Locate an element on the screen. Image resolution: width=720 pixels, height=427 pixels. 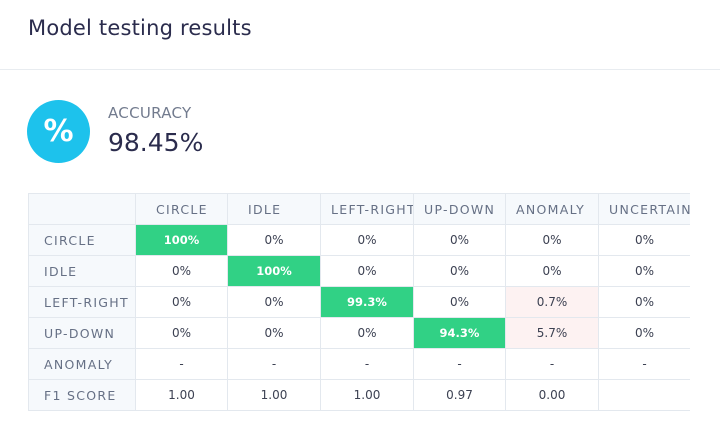
row-header: F1 SCORE is located at coordinates (82, 395).